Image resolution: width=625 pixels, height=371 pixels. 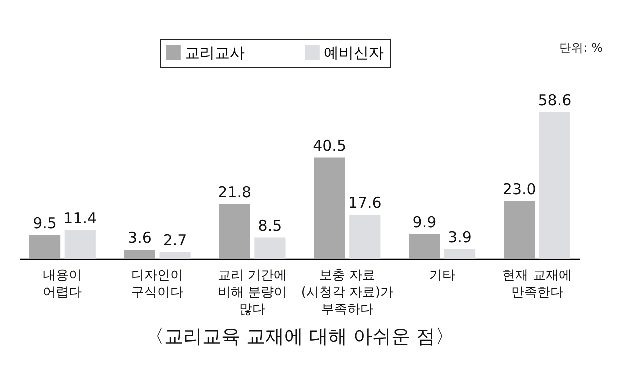 I want to click on data-label: 58.6, so click(x=555, y=101).